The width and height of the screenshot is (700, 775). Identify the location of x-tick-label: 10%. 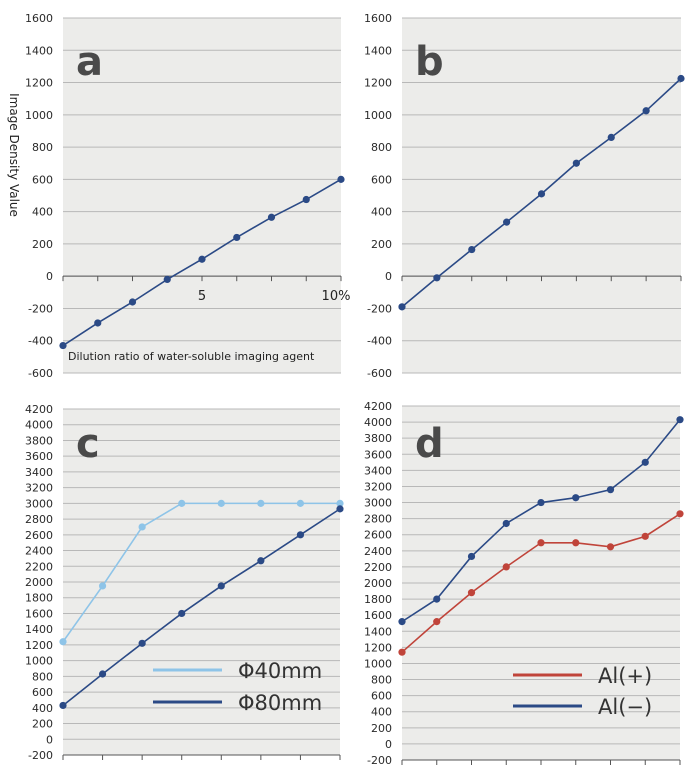
(336, 296).